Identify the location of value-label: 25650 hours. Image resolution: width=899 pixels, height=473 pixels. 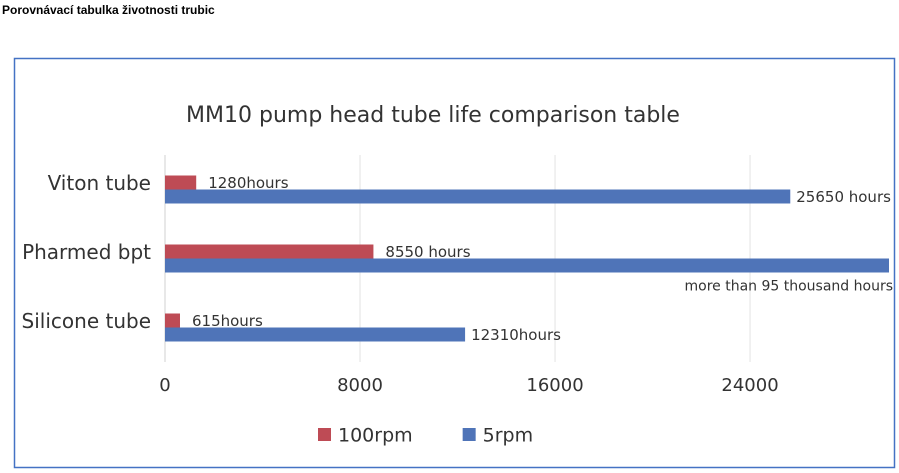
(843, 197).